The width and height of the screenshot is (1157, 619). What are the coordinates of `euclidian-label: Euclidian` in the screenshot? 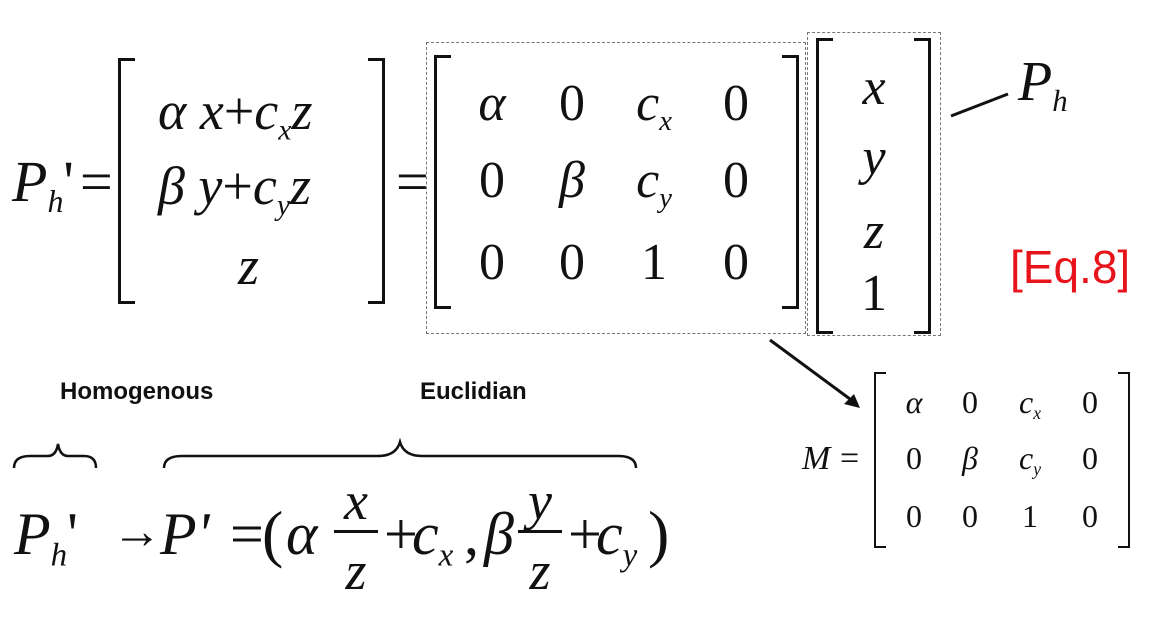 It's located at (473, 391).